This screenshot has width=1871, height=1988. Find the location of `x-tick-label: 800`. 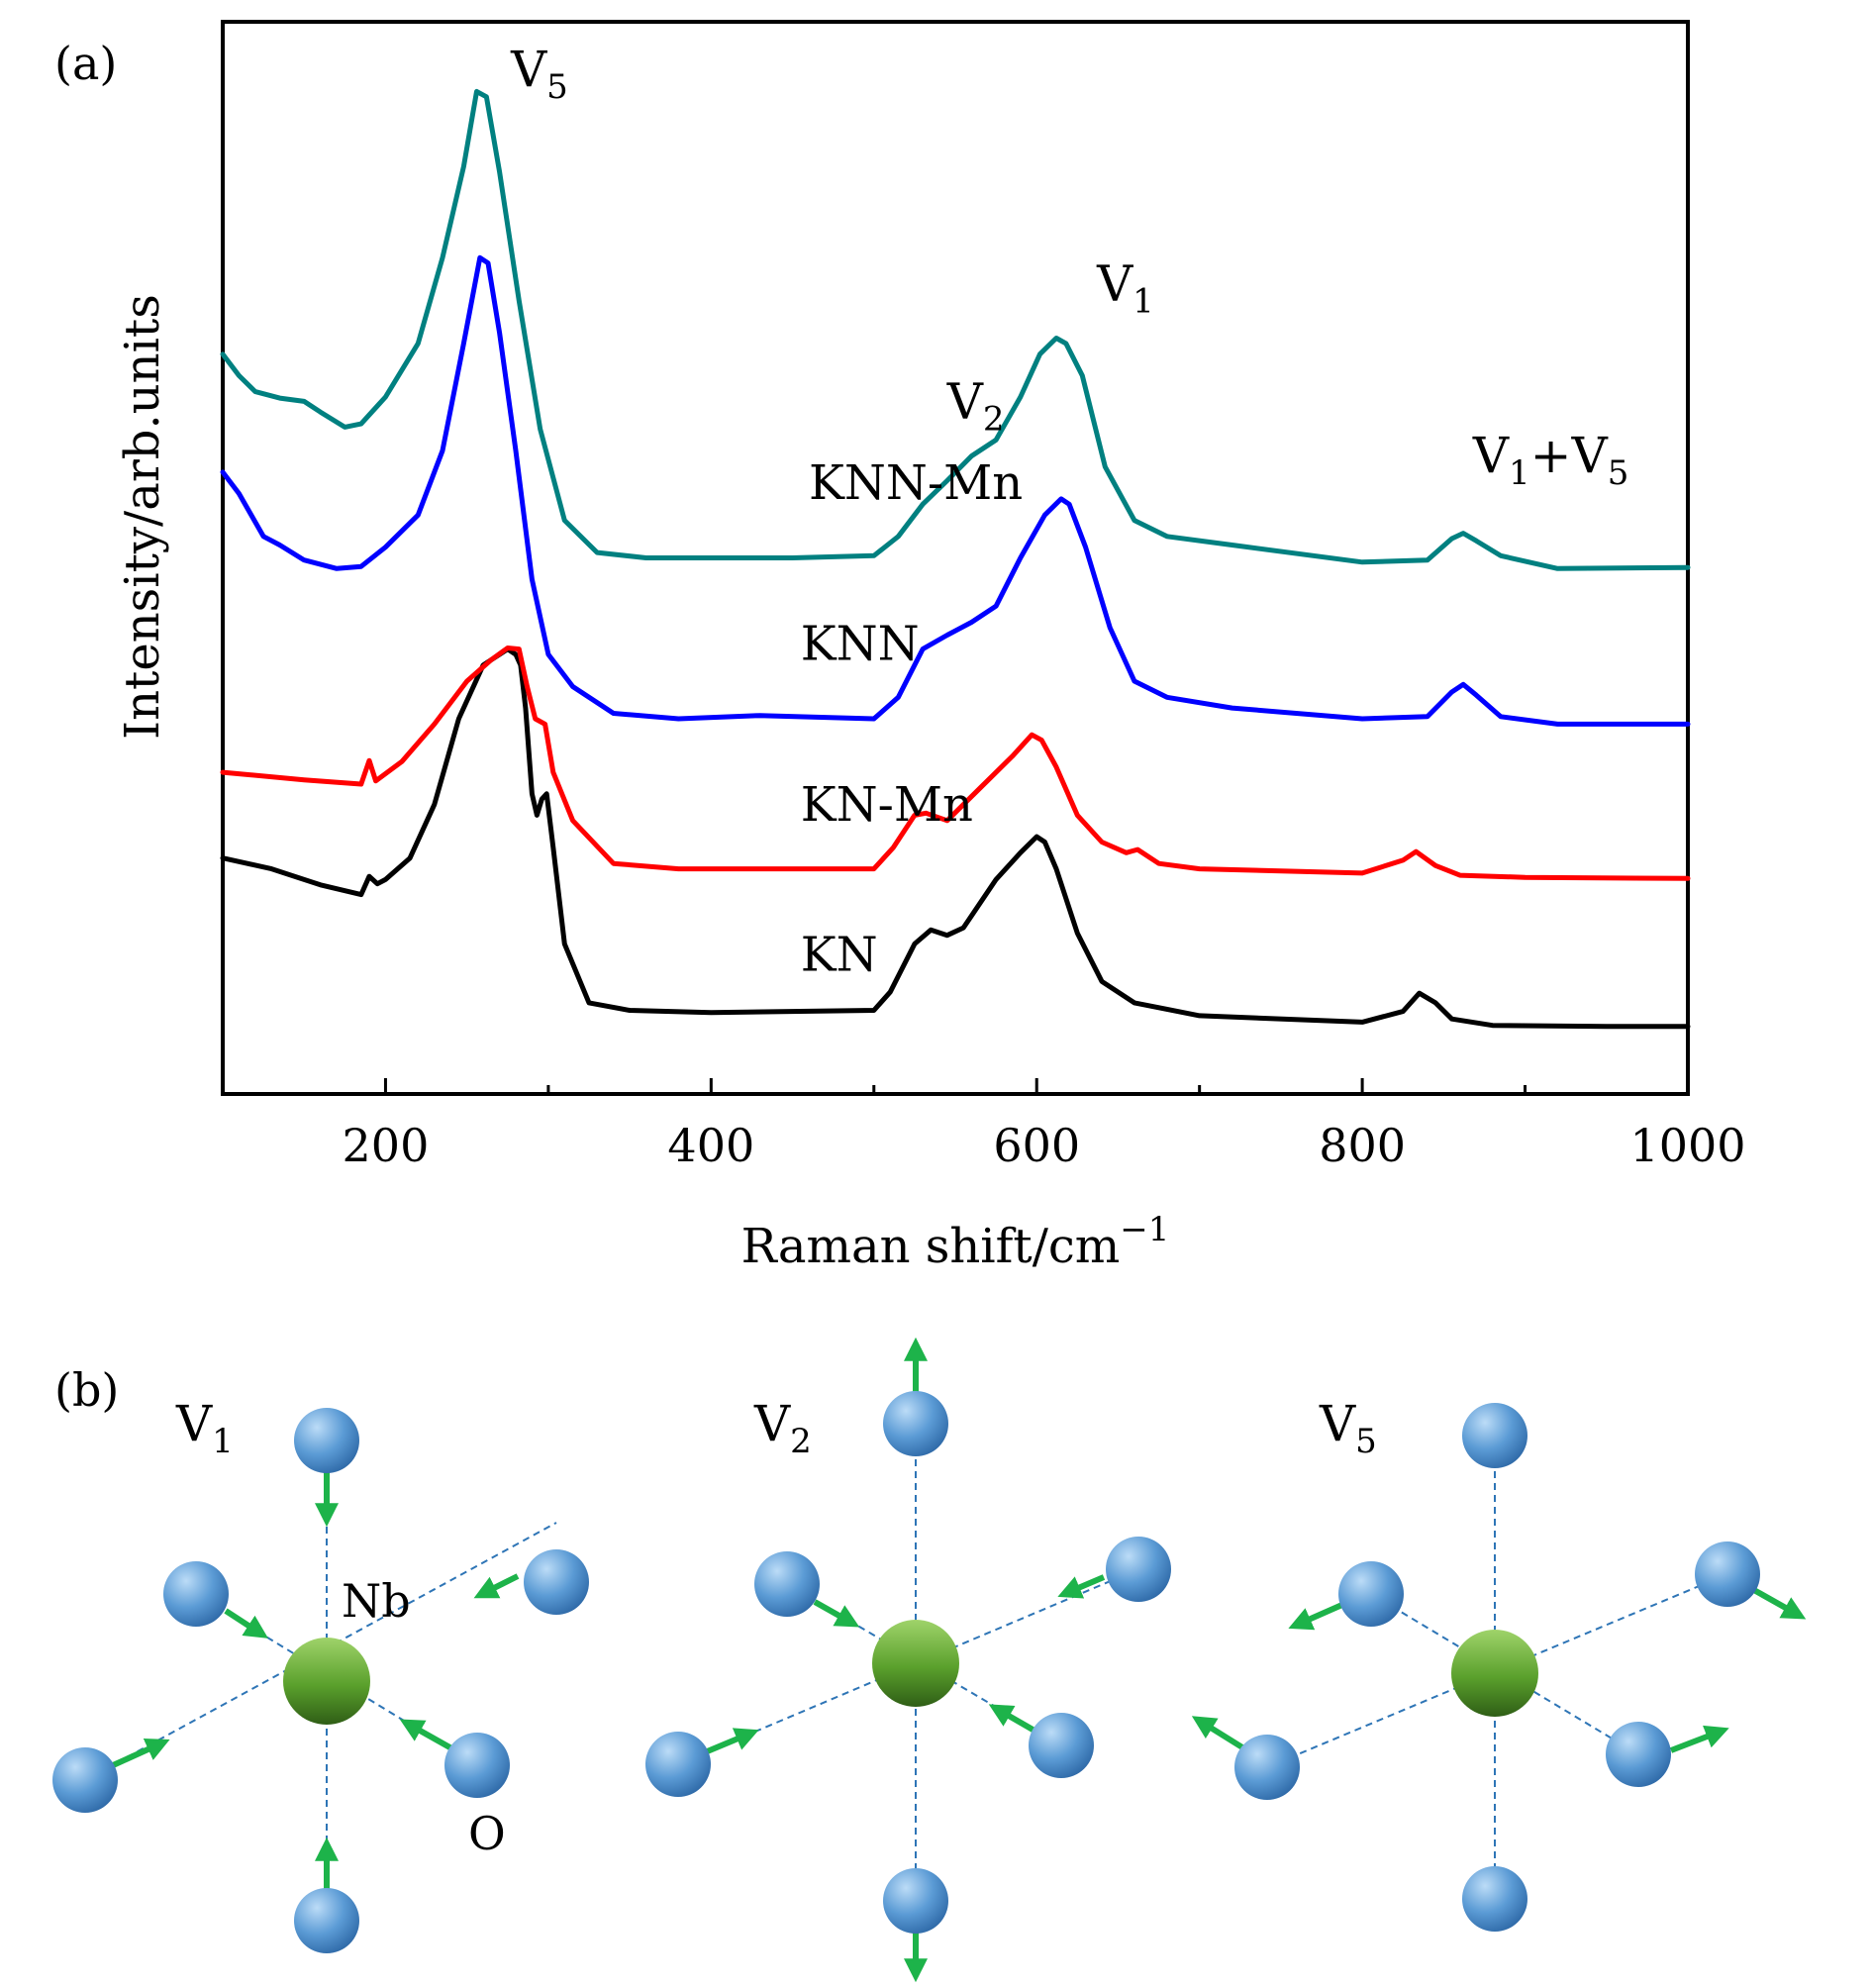

x-tick-label: 800 is located at coordinates (1362, 1145).